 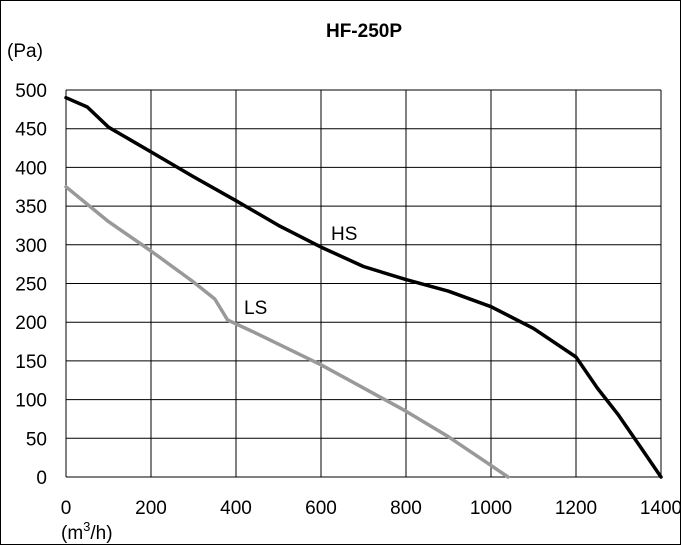 I want to click on y-tick-label: 100, so click(x=31, y=401).